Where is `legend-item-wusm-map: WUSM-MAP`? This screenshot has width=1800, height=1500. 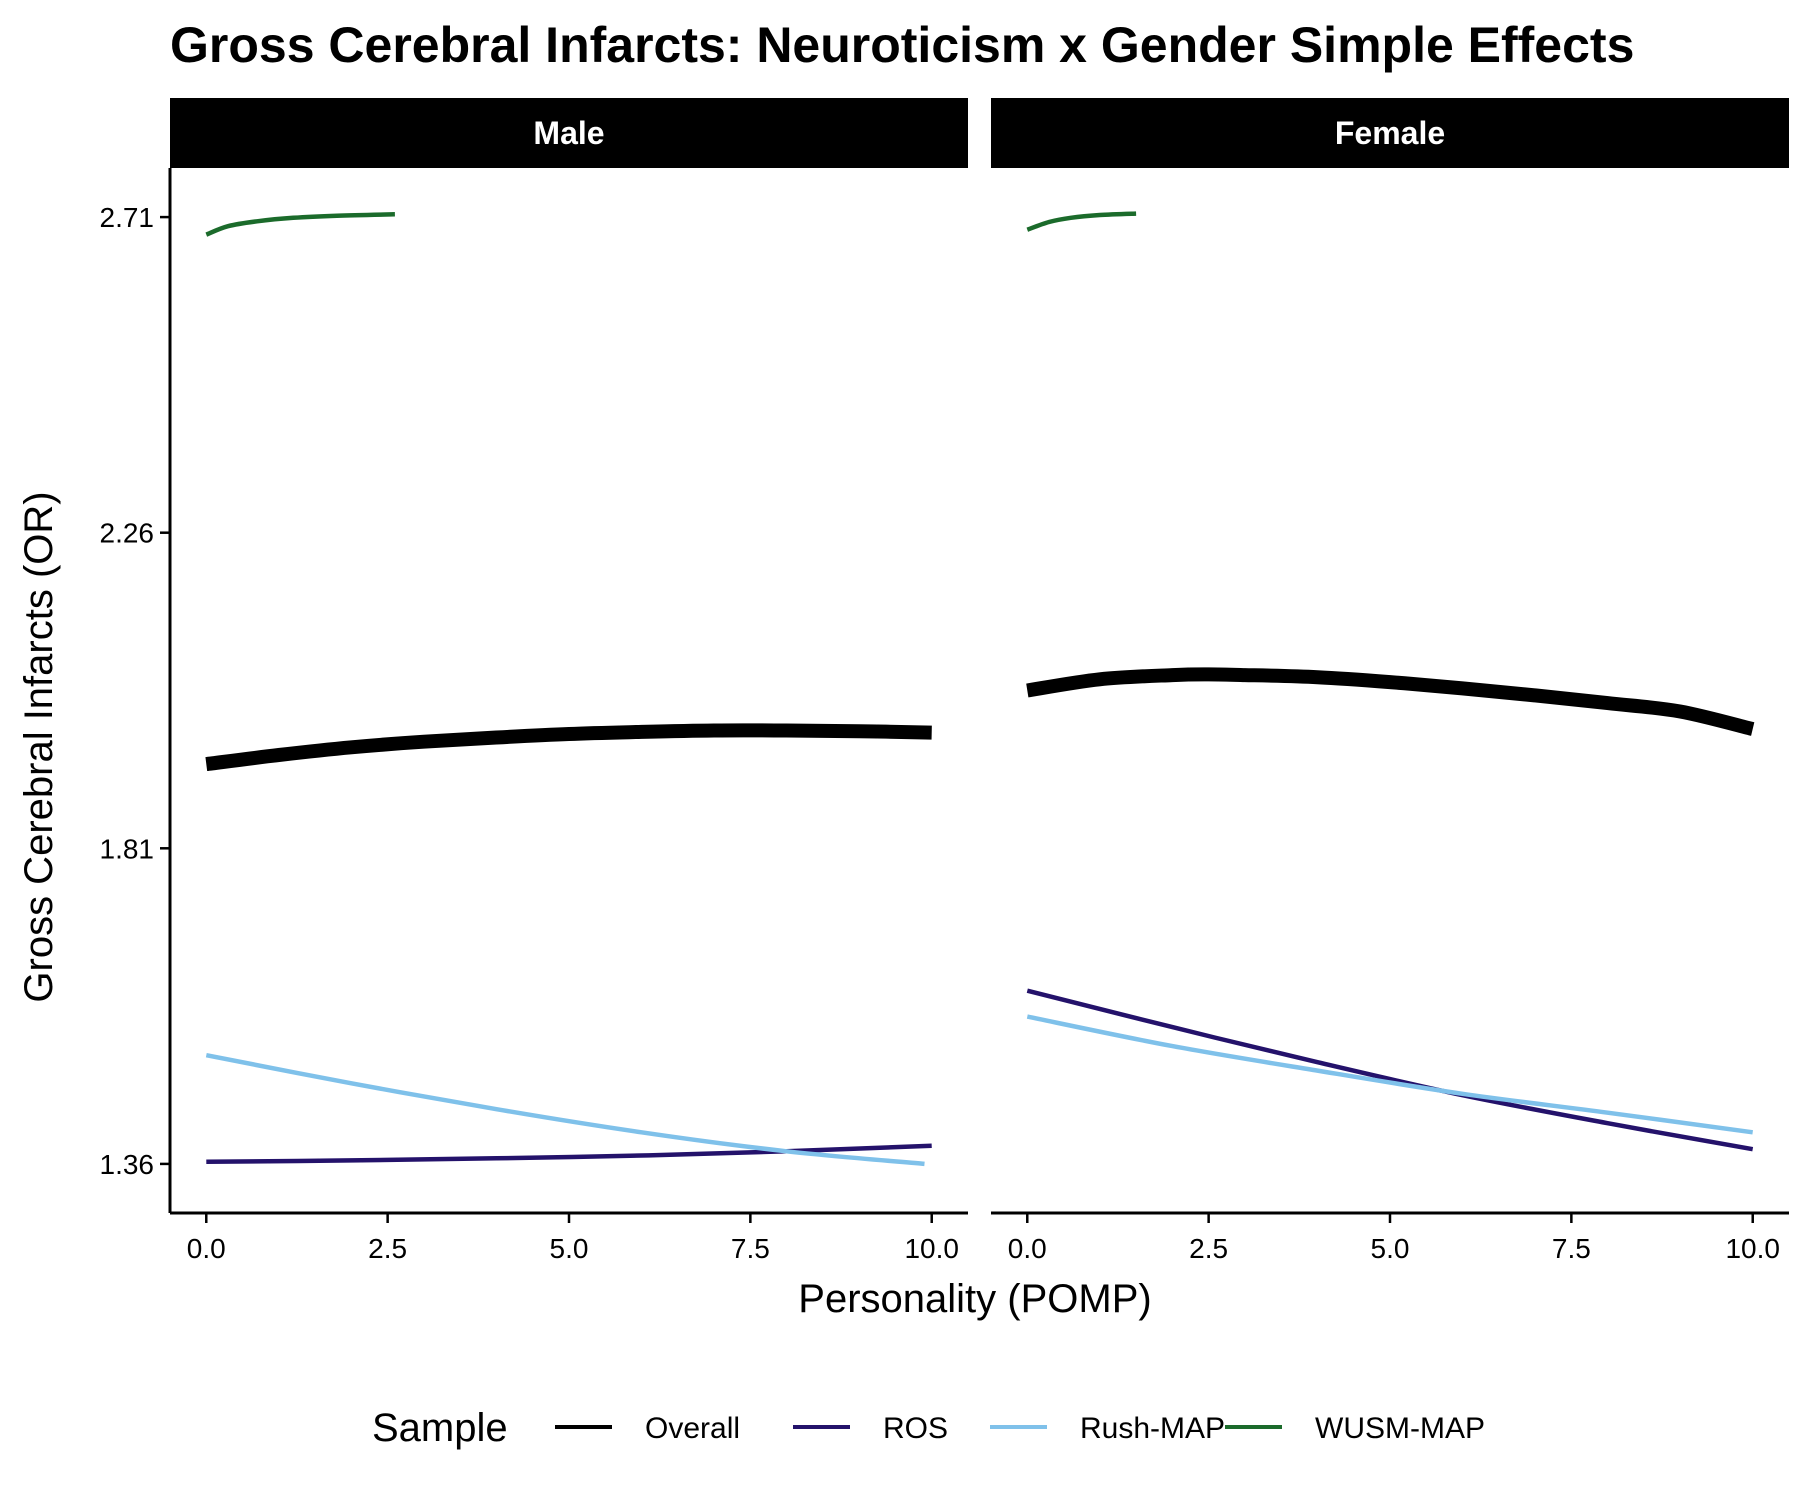
legend-item-wusm-map: WUSM-MAP is located at coordinates (1355, 1428).